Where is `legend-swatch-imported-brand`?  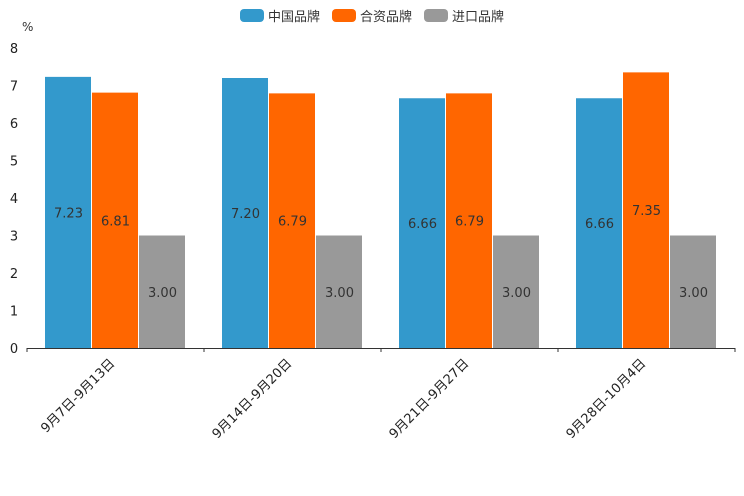 legend-swatch-imported-brand is located at coordinates (436, 15).